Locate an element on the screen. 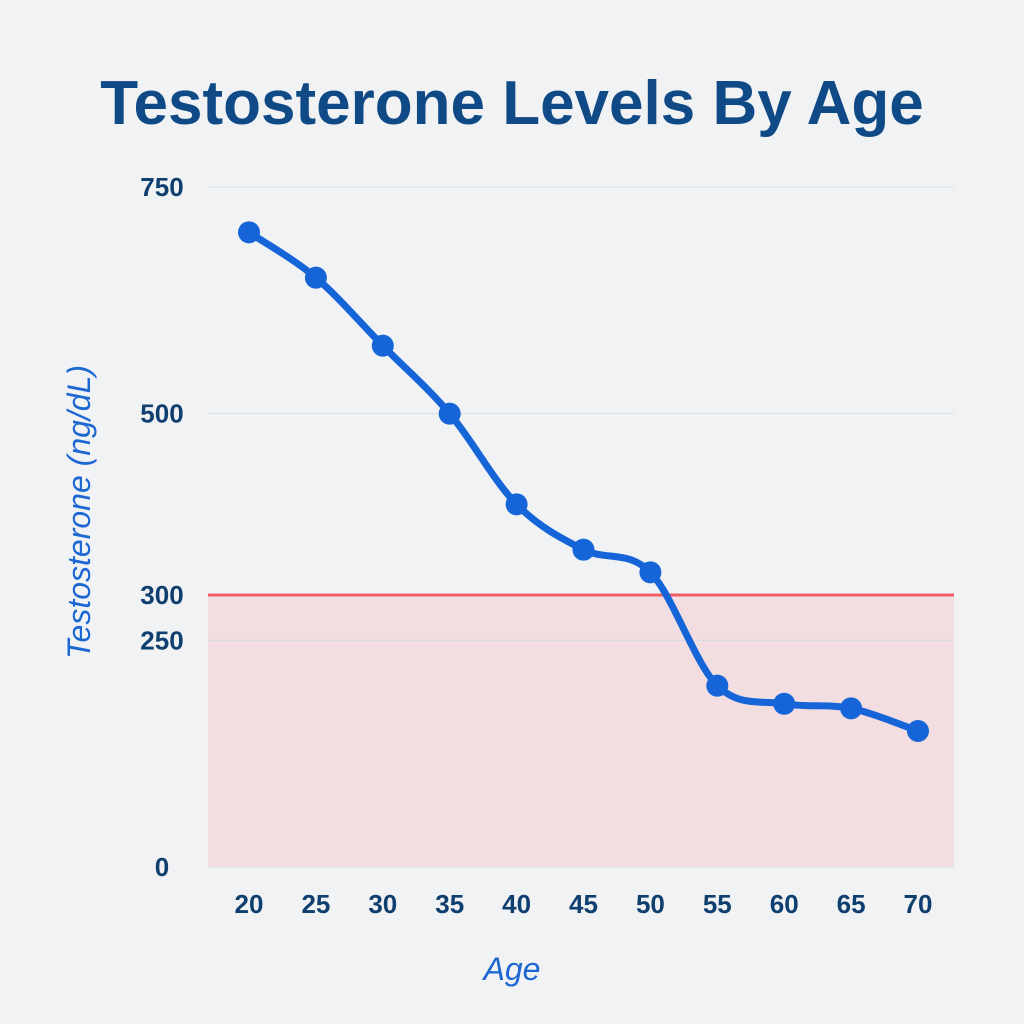 The image size is (1024, 1024). y-tick-label-250: 250 is located at coordinates (161, 640).